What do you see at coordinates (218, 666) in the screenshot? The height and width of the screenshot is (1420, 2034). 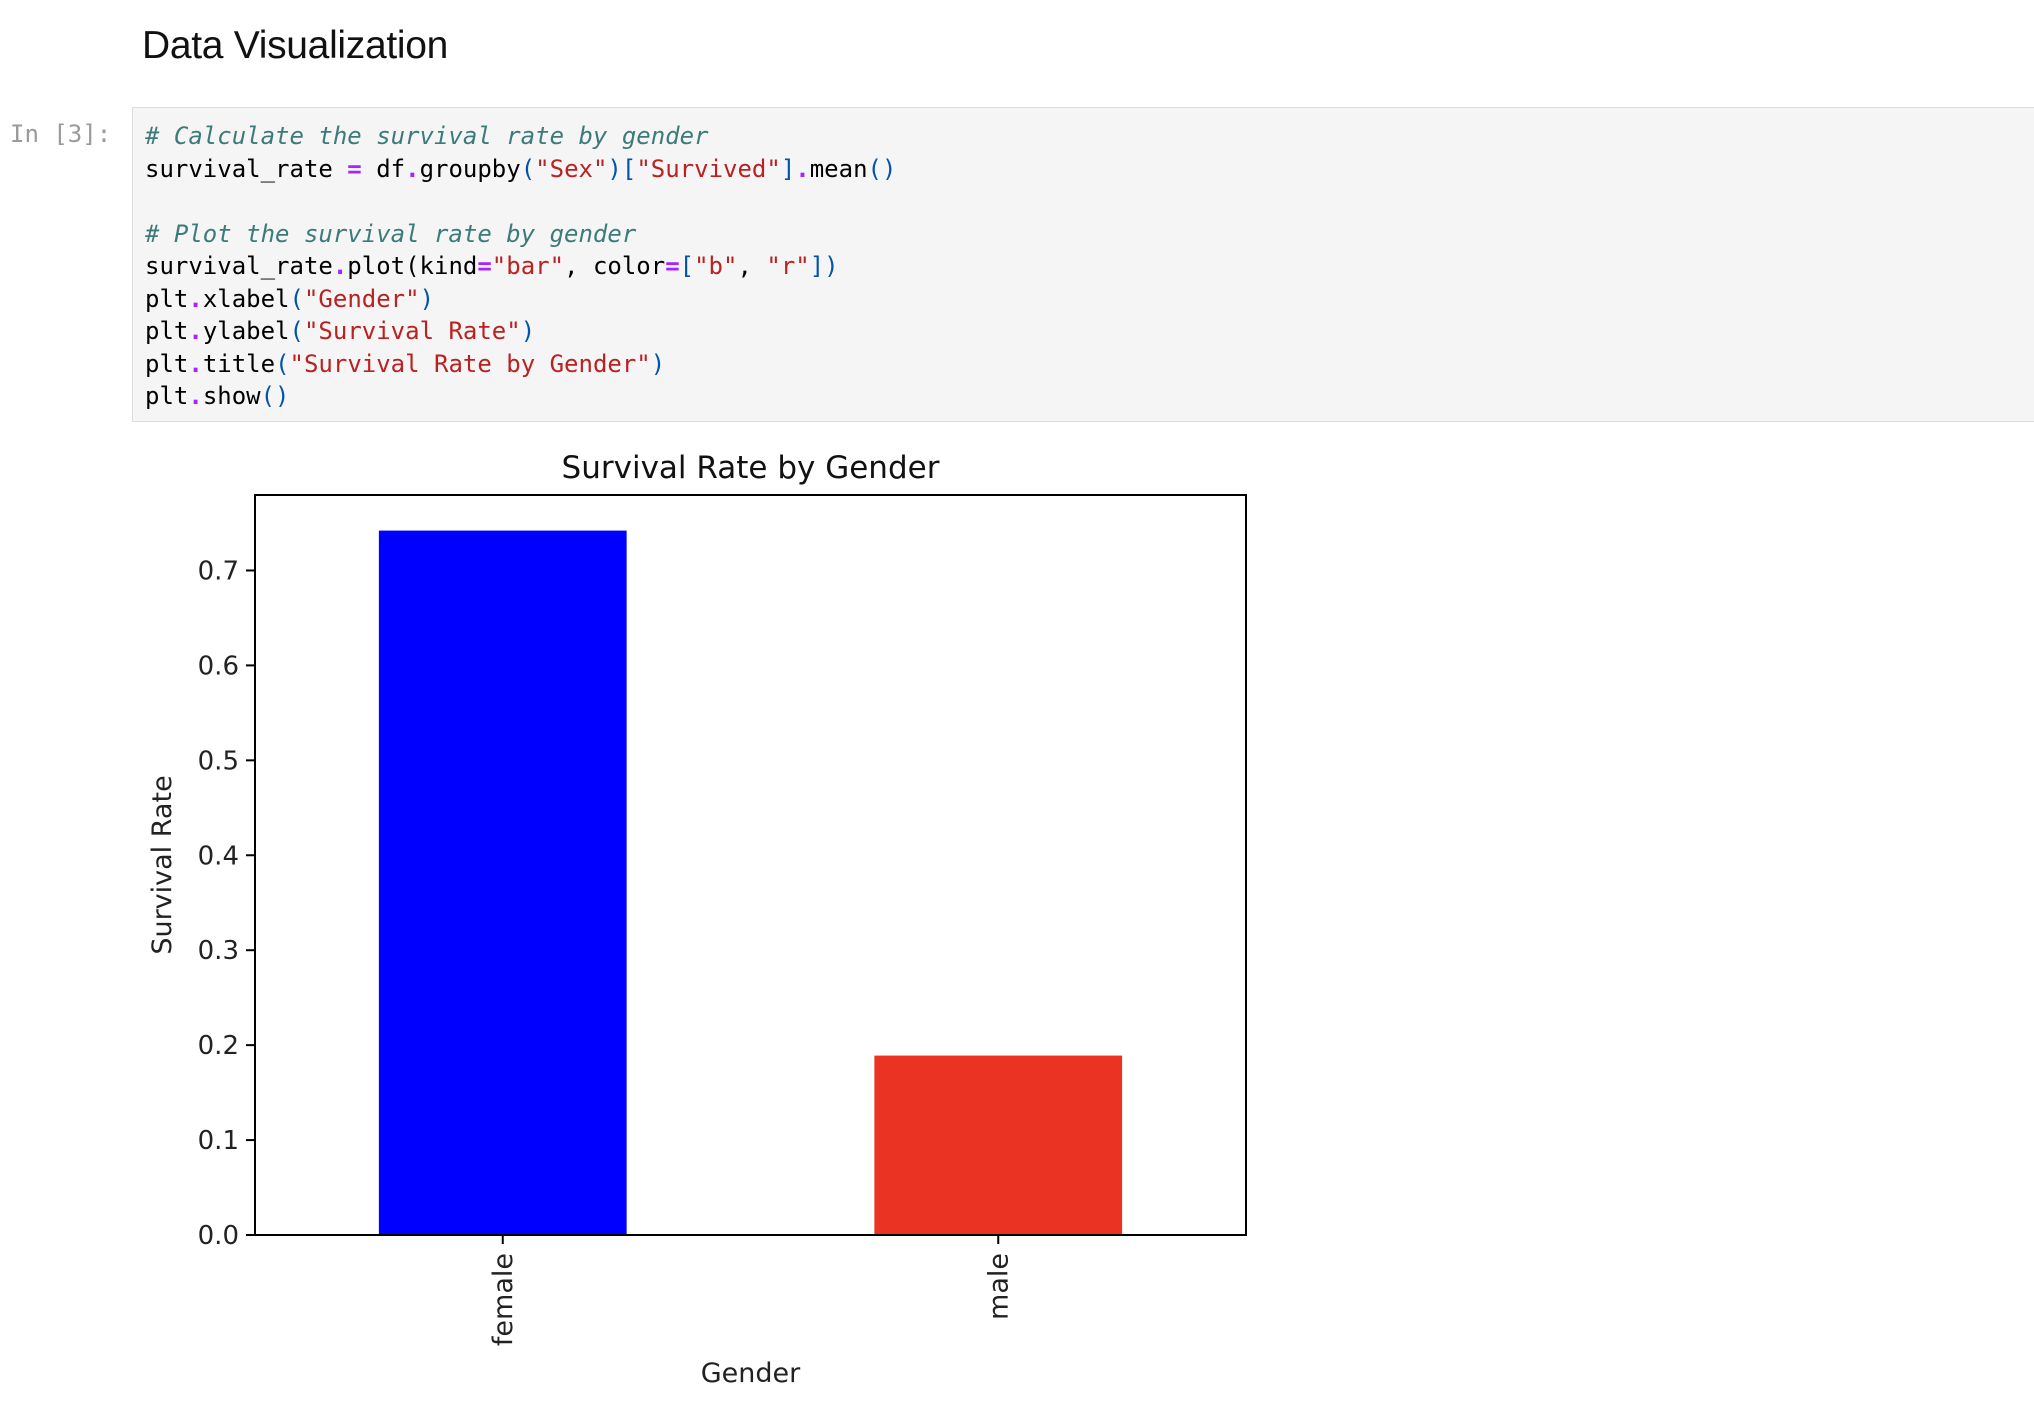 I see `y-tick-label: 0.6` at bounding box center [218, 666].